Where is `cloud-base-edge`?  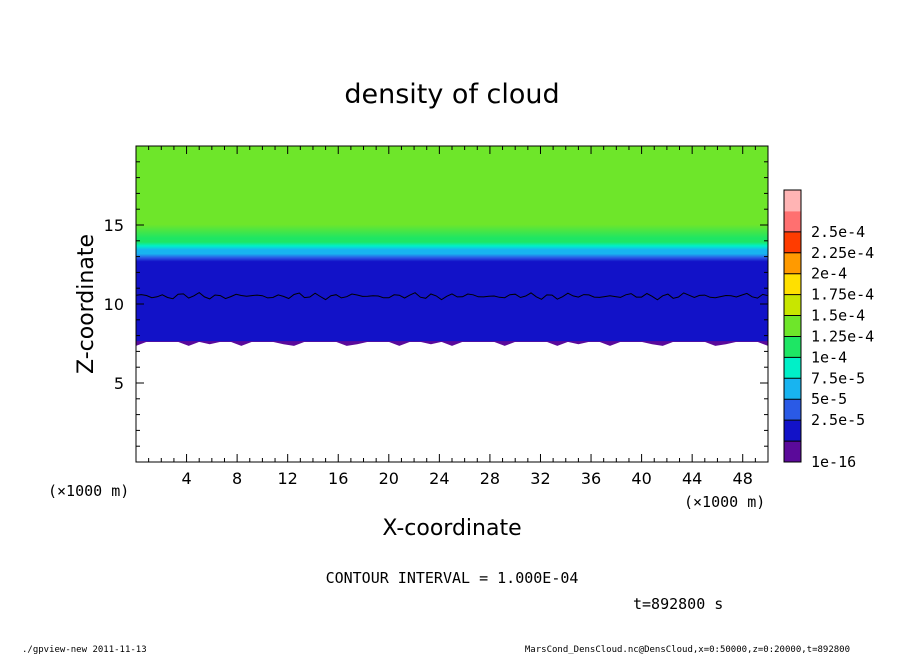
cloud-base-edge is located at coordinates (452, 343).